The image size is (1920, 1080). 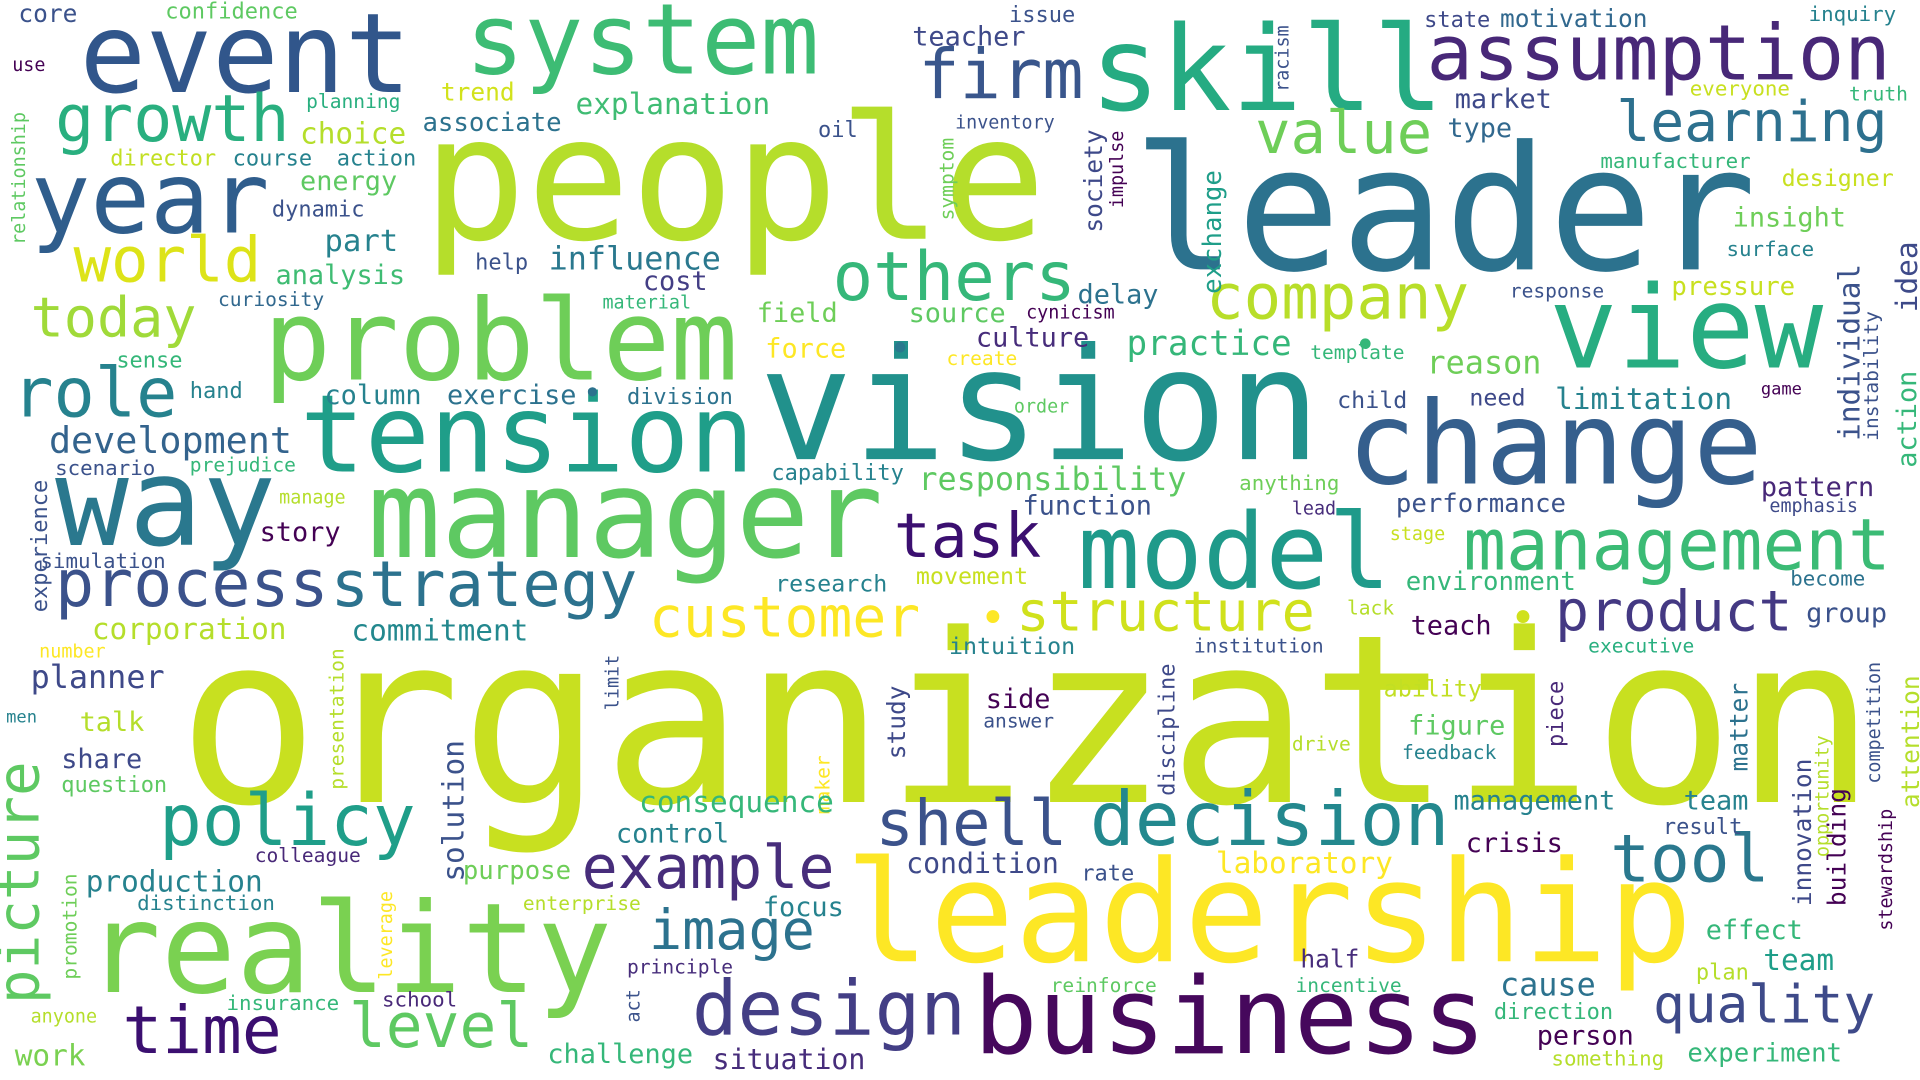 What do you see at coordinates (1481, 504) in the screenshot?
I see `word: performance` at bounding box center [1481, 504].